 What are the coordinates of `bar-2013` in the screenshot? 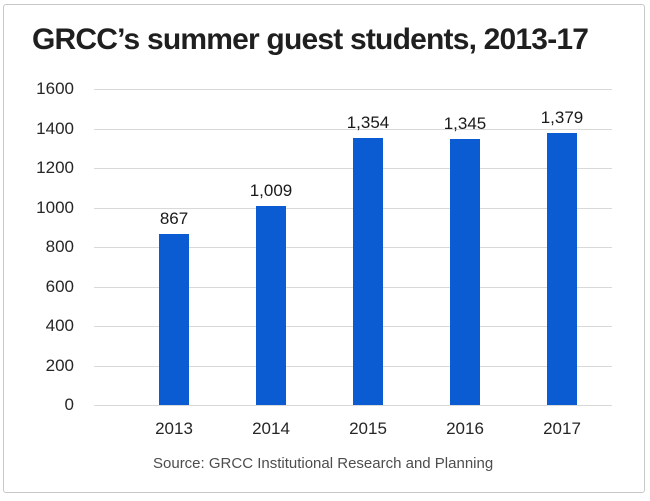 It's located at (174, 319).